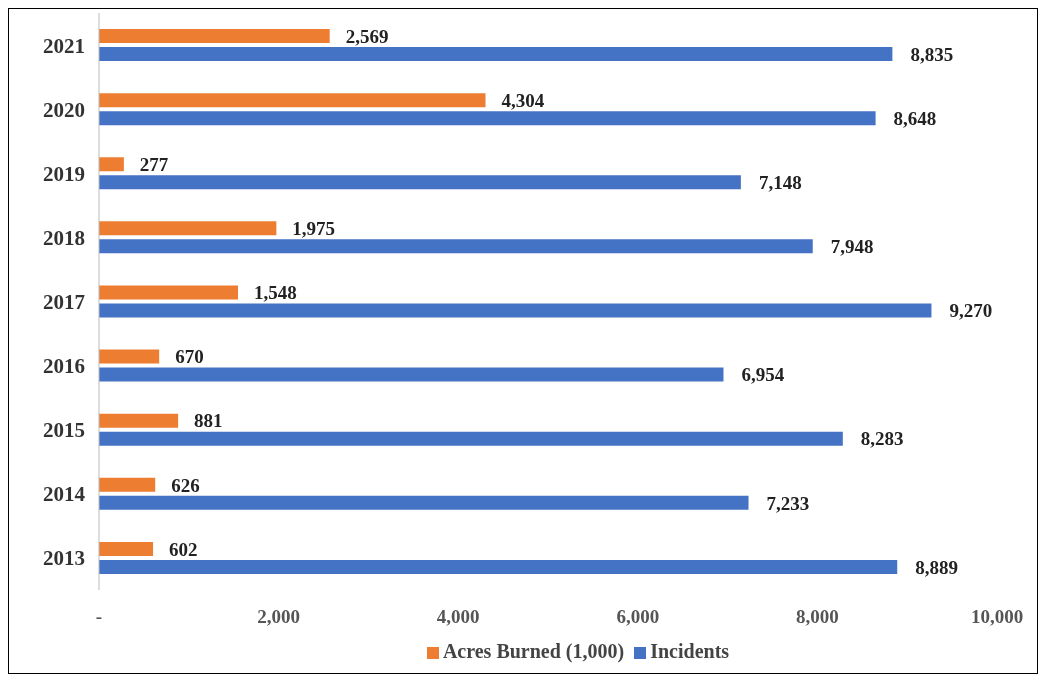 This screenshot has height=686, width=1051. Describe the element at coordinates (64, 430) in the screenshot. I see `y-tick-label: 2015` at that location.